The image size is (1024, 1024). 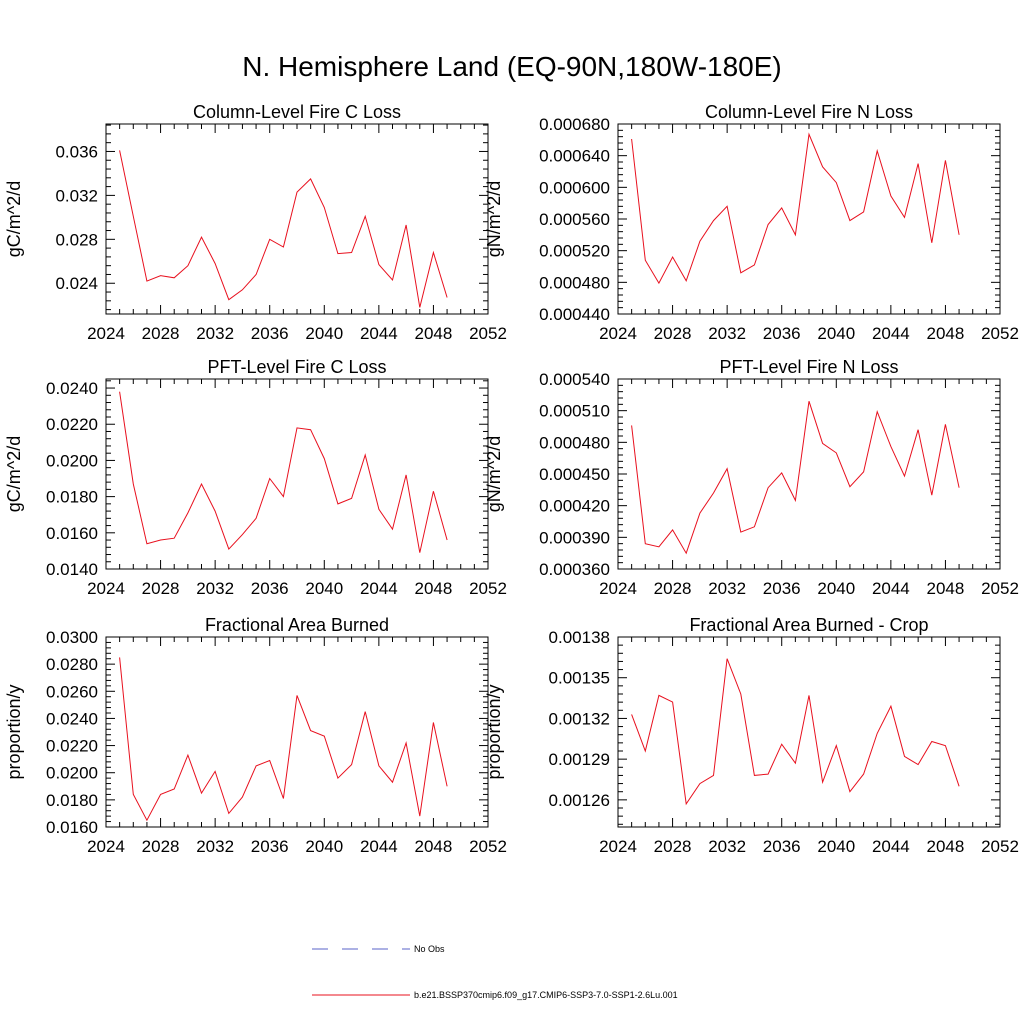 I want to click on y-tick-label: 0.00126, so click(x=579, y=800).